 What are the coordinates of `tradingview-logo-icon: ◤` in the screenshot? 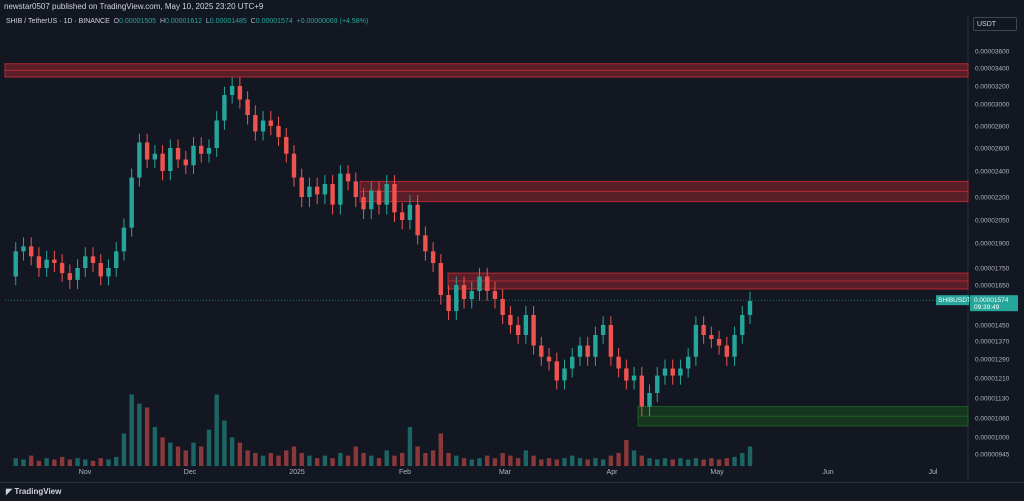 It's located at (10, 491).